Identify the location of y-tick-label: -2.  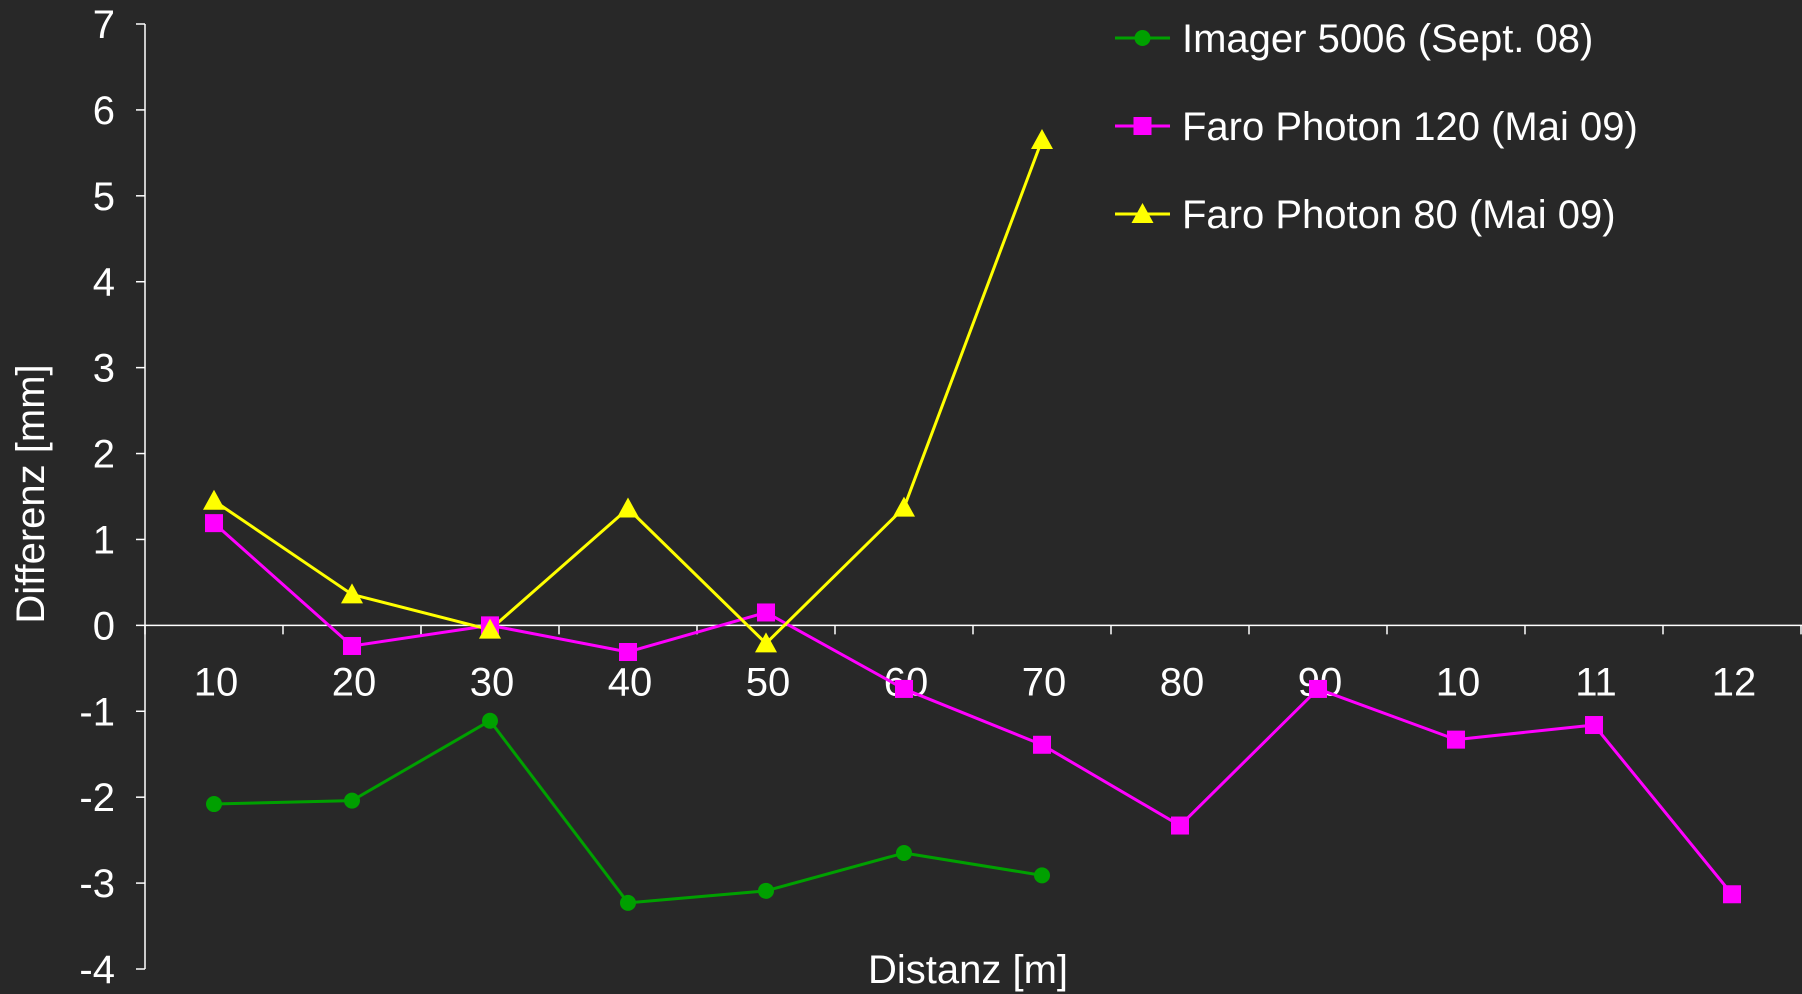
(97, 798).